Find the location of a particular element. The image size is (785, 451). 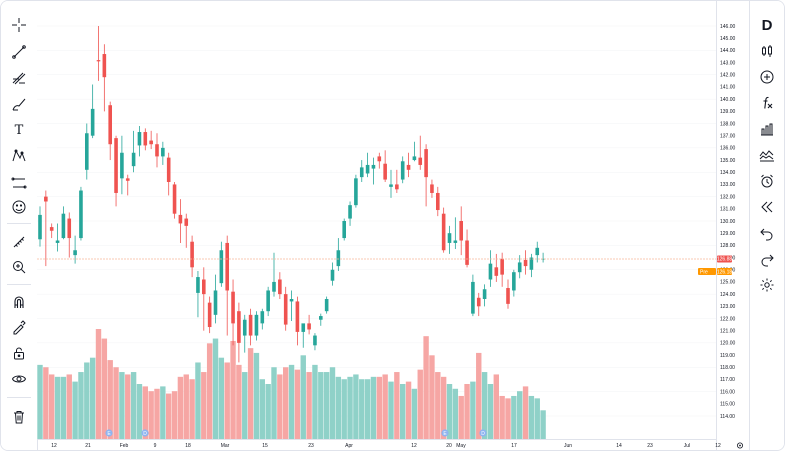

toolbar-divider is located at coordinates (19, 223).